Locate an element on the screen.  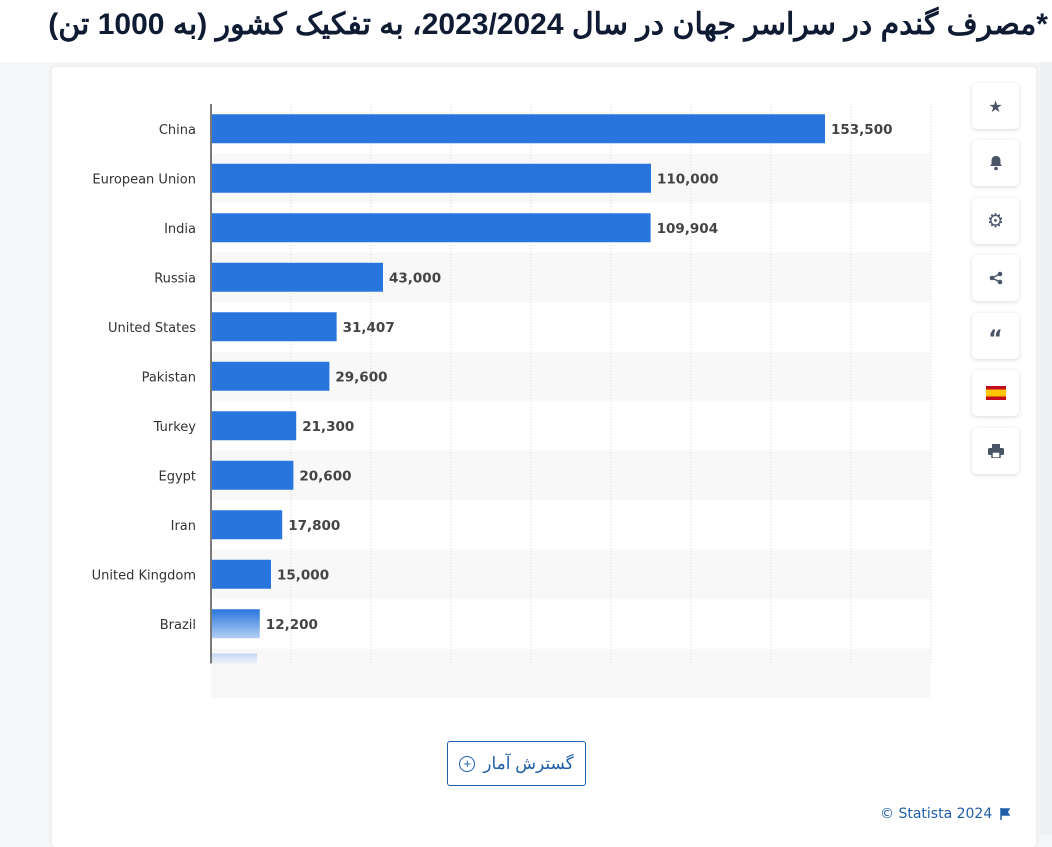
favorite-button: ★ is located at coordinates (995, 106).